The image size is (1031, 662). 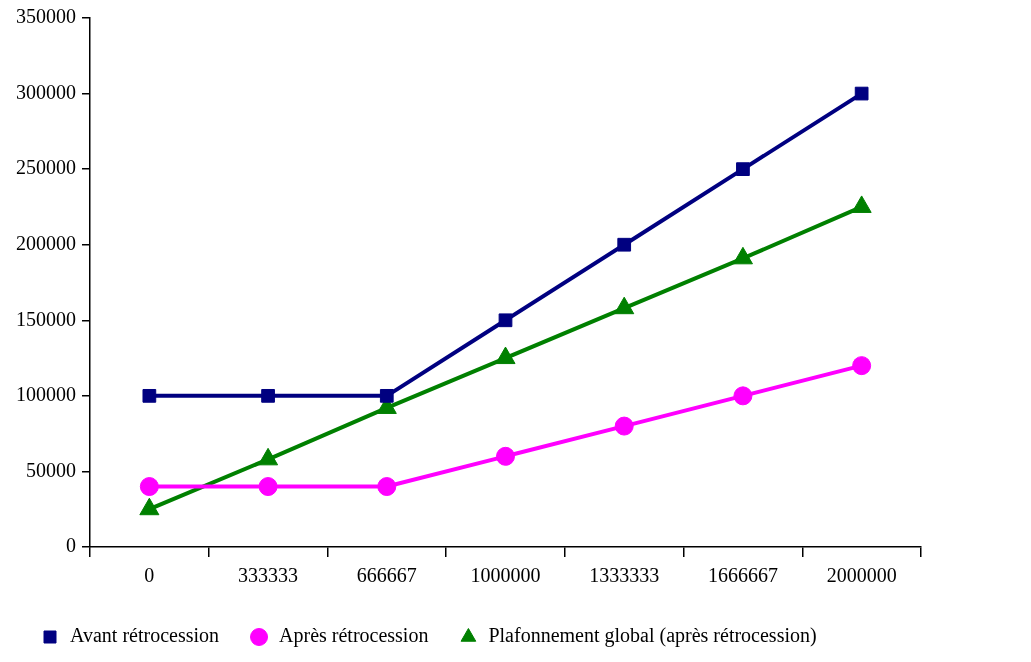 I want to click on x-tick-label: 666667, so click(x=386, y=575).